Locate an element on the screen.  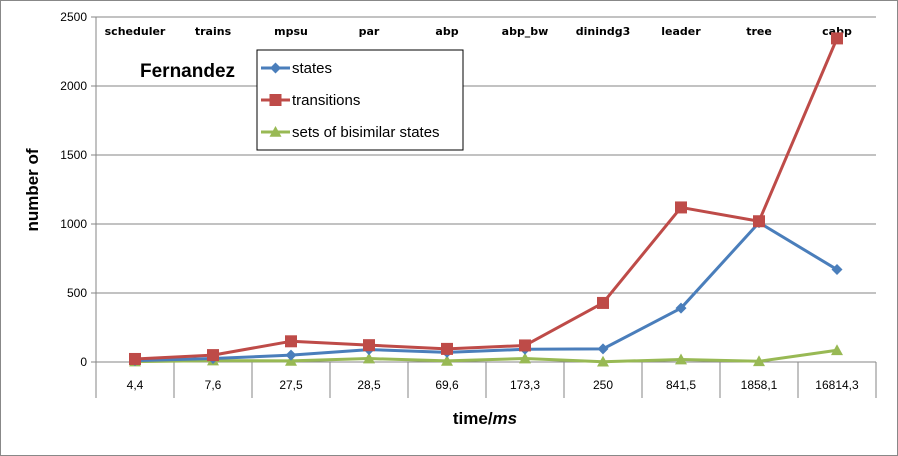
x-tick-label: 841,5 is located at coordinates (681, 385).